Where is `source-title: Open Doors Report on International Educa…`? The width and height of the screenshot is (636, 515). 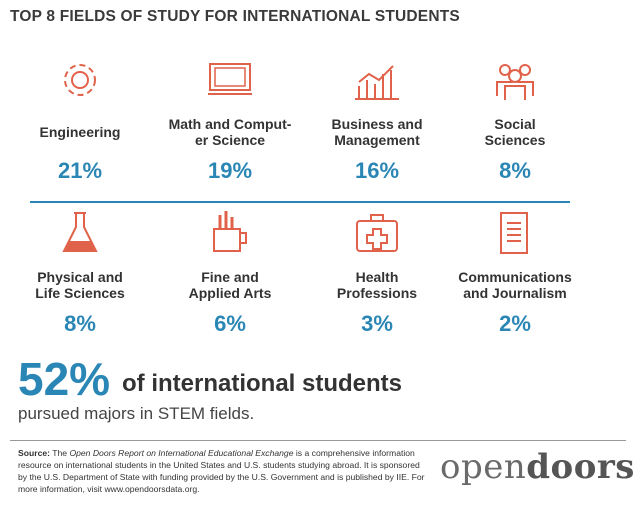 source-title: Open Doors Report on International Educa… is located at coordinates (181, 453).